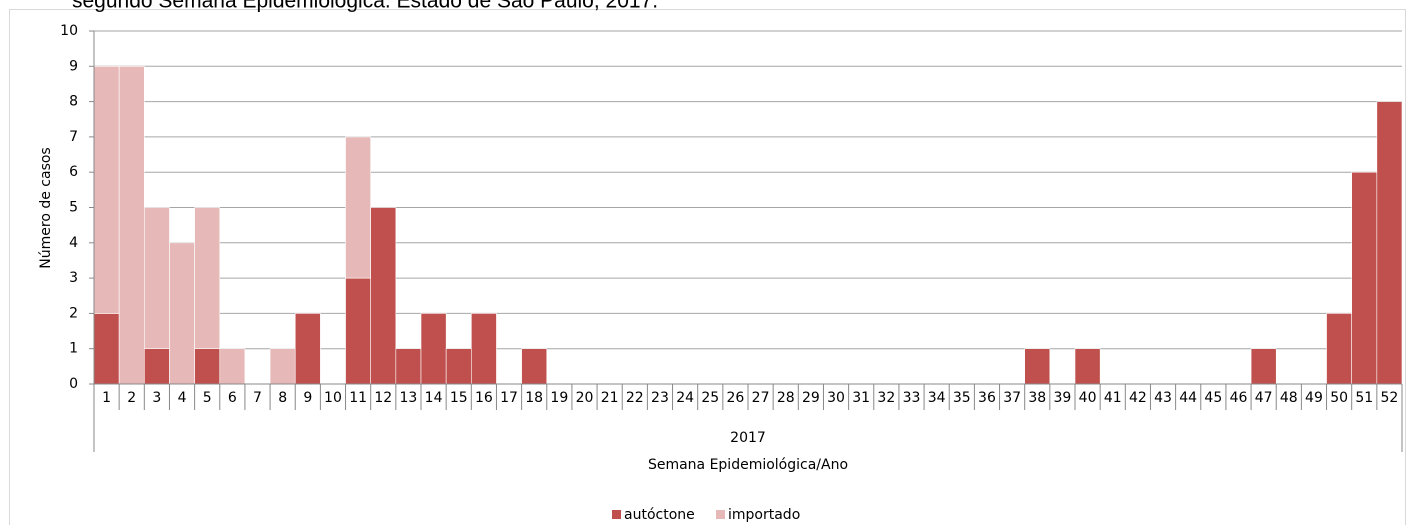 This screenshot has height=525, width=1407. I want to click on x-tick-label: 23, so click(660, 398).